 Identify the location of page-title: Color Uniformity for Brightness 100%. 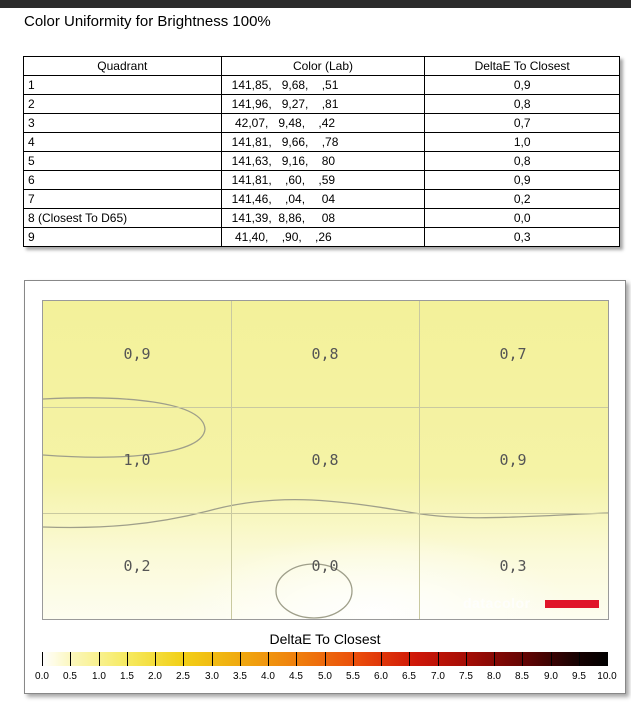
(147, 21).